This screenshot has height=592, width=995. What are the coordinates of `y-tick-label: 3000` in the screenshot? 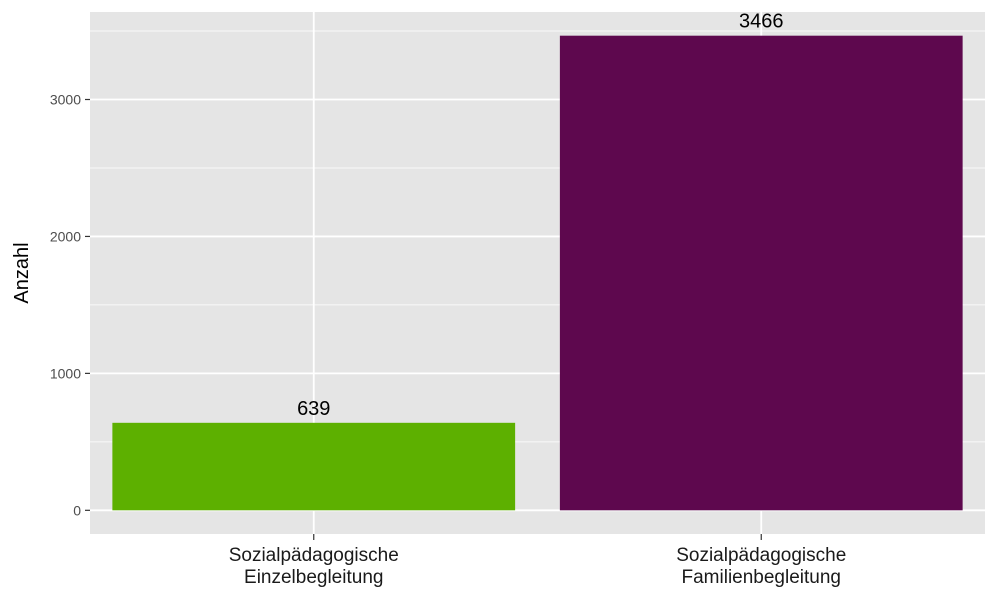 It's located at (65, 100).